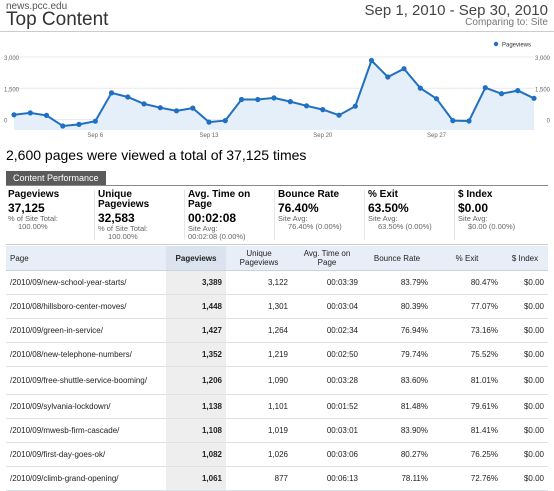 This screenshot has height=491, width=554. I want to click on page-title: Top Content, so click(57, 19).